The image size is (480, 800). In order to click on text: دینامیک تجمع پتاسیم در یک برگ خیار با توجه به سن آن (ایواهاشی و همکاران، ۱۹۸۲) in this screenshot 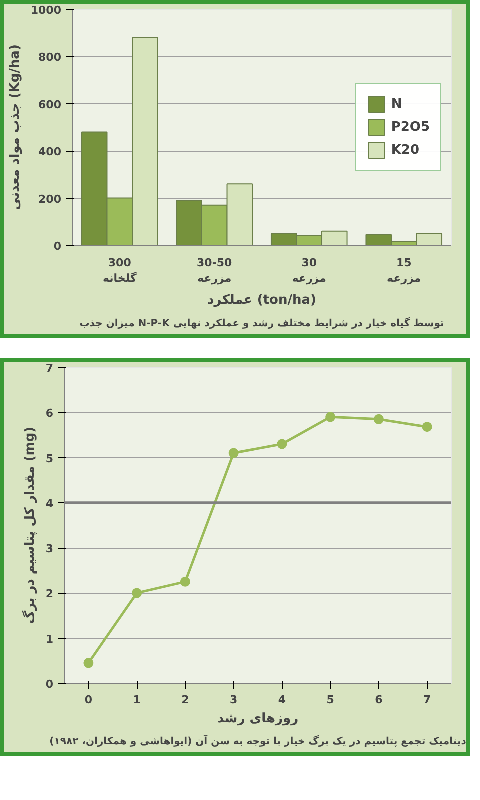, I will do `click(258, 741)`.